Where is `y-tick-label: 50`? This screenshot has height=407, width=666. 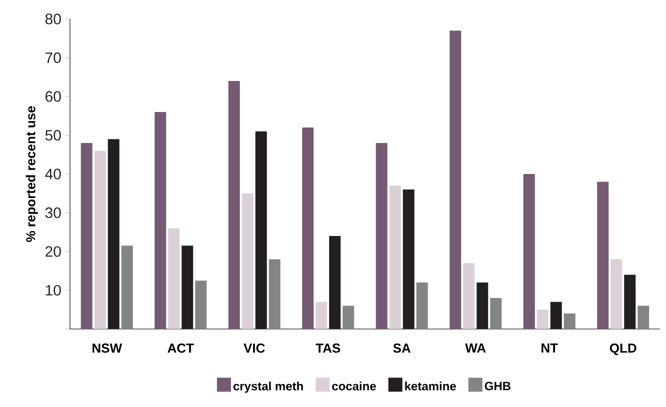
y-tick-label: 50 is located at coordinates (53, 135).